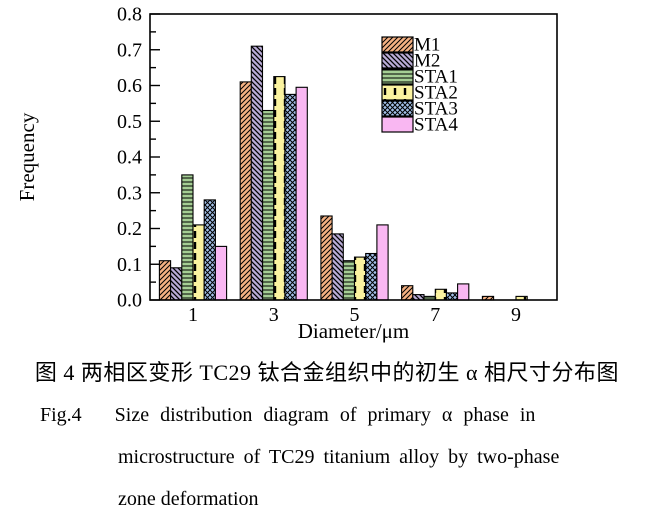 Image resolution: width=654 pixels, height=518 pixels. What do you see at coordinates (397, 76) in the screenshot?
I see `legend-swatch-STA1` at bounding box center [397, 76].